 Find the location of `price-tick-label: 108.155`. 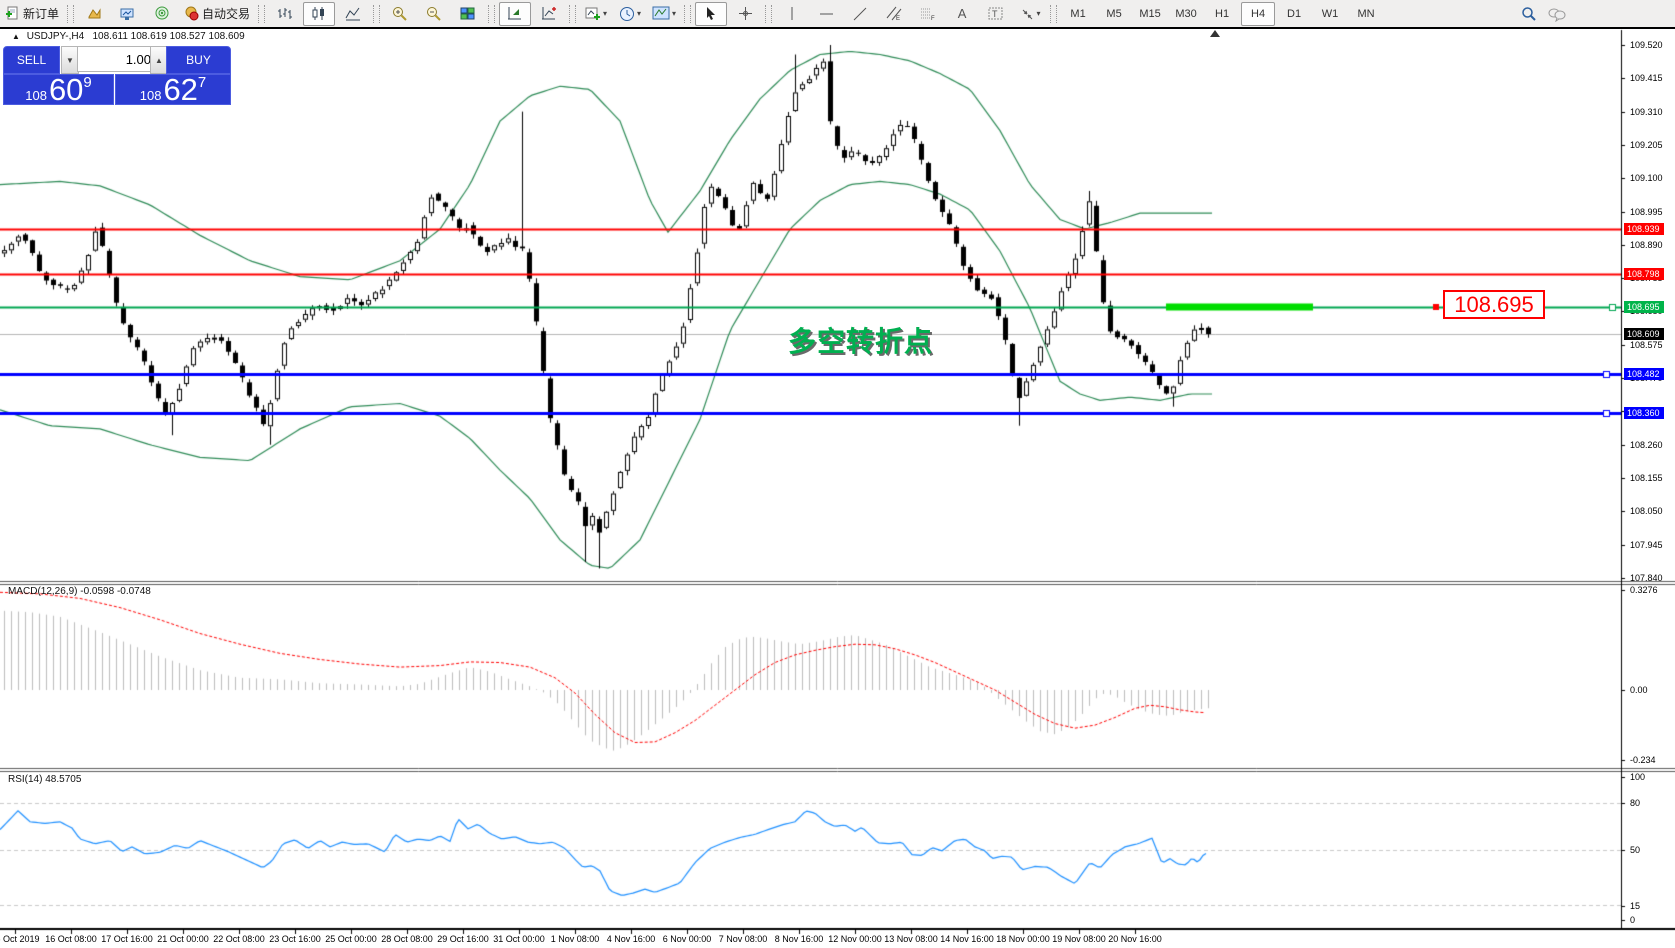

price-tick-label: 108.155 is located at coordinates (1646, 477).